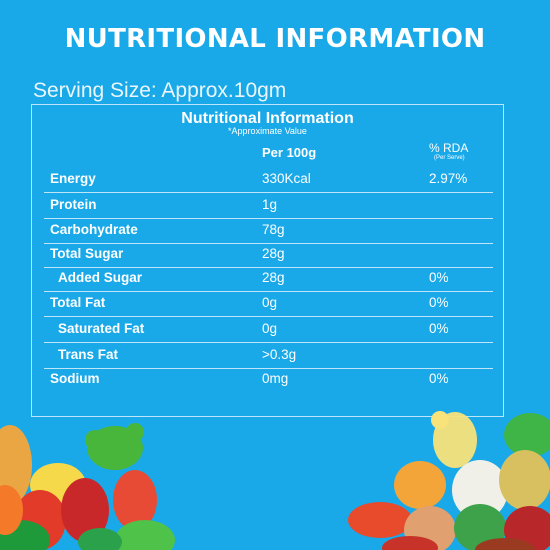 This screenshot has height=550, width=550. I want to click on column-header-per100g: Per 100g, so click(289, 152).